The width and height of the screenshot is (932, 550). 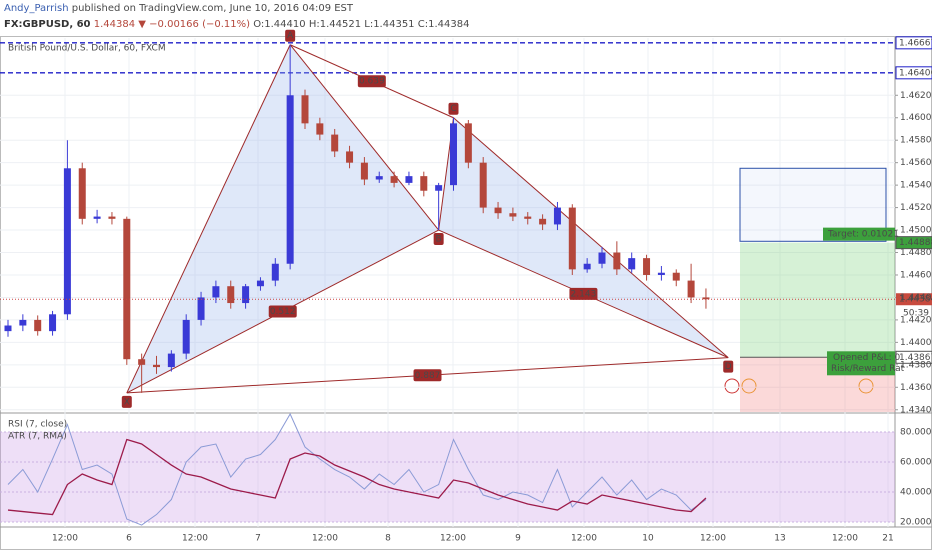 I want to click on x-tick-label: 10, so click(x=648, y=539).